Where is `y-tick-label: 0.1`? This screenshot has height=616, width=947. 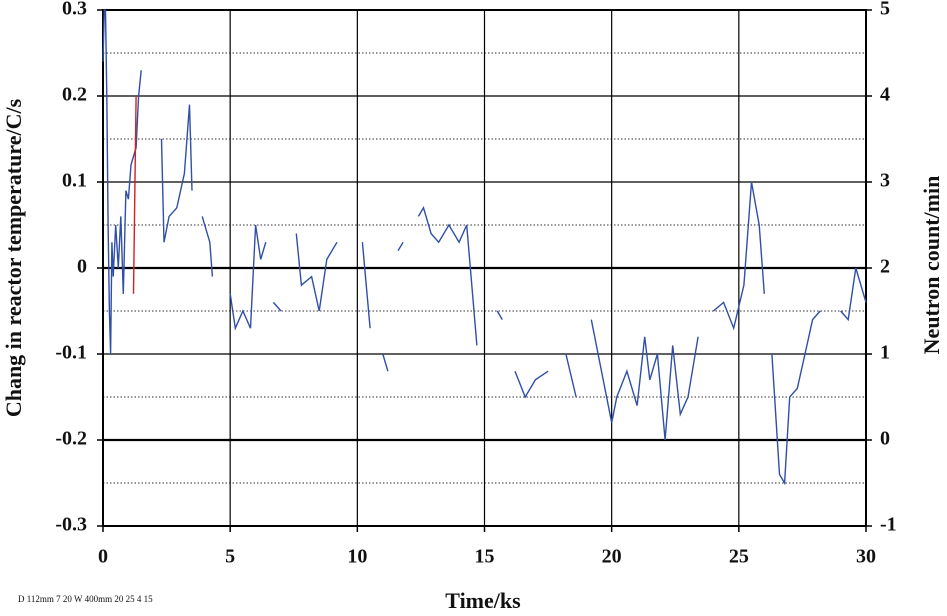 y-tick-label: 0.1 is located at coordinates (74, 181).